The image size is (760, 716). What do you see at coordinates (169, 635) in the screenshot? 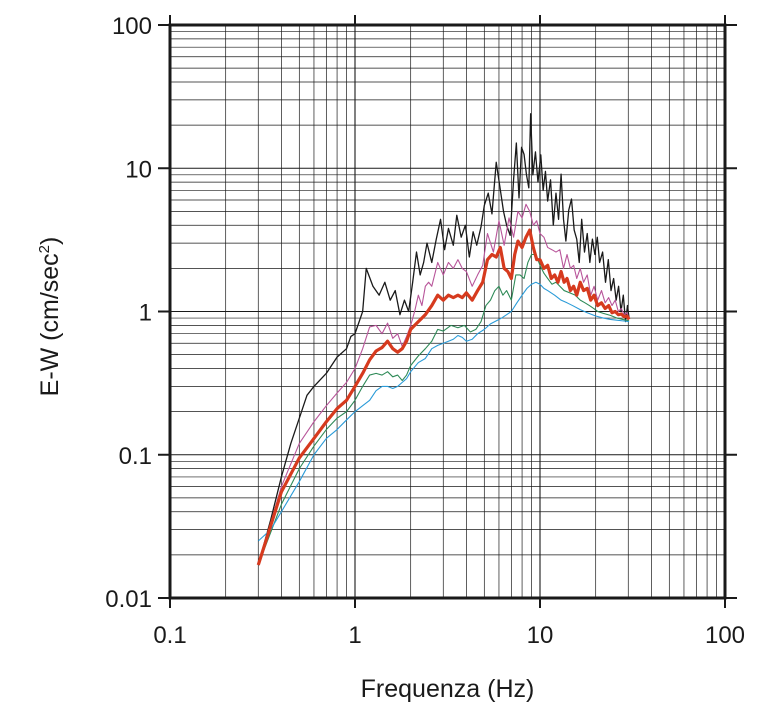
I see `x-tick-label: 0.1` at bounding box center [169, 635].